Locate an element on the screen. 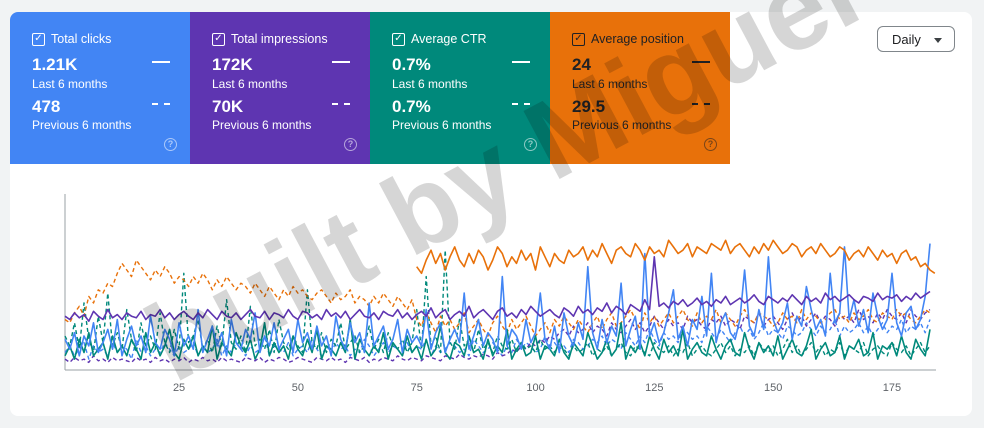 This screenshot has width=984, height=428. current-value: 24 is located at coordinates (581, 64).